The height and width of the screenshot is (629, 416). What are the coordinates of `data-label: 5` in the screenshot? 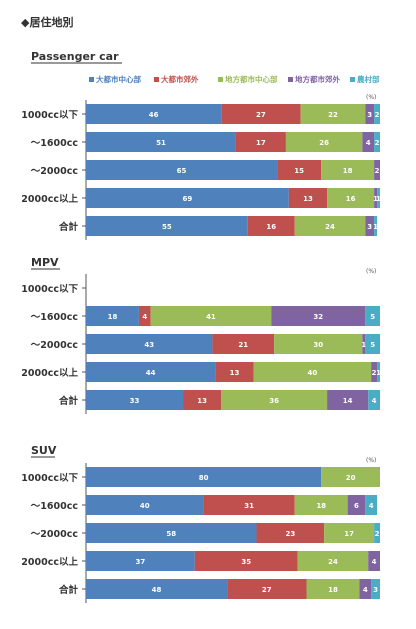 It's located at (372, 345).